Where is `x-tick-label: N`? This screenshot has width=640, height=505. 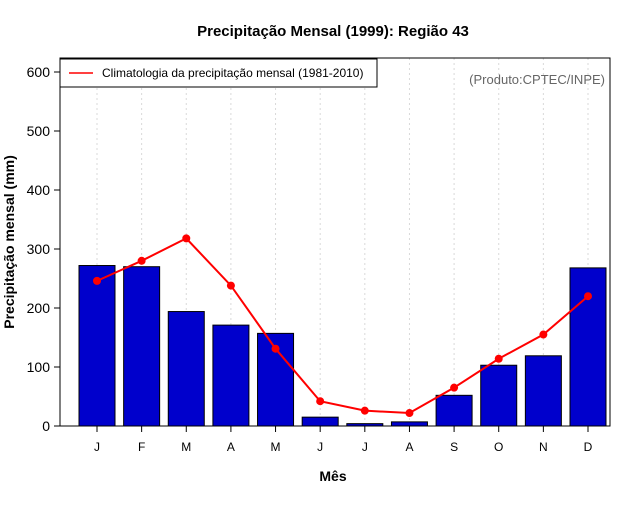
x-tick-label: N is located at coordinates (543, 447).